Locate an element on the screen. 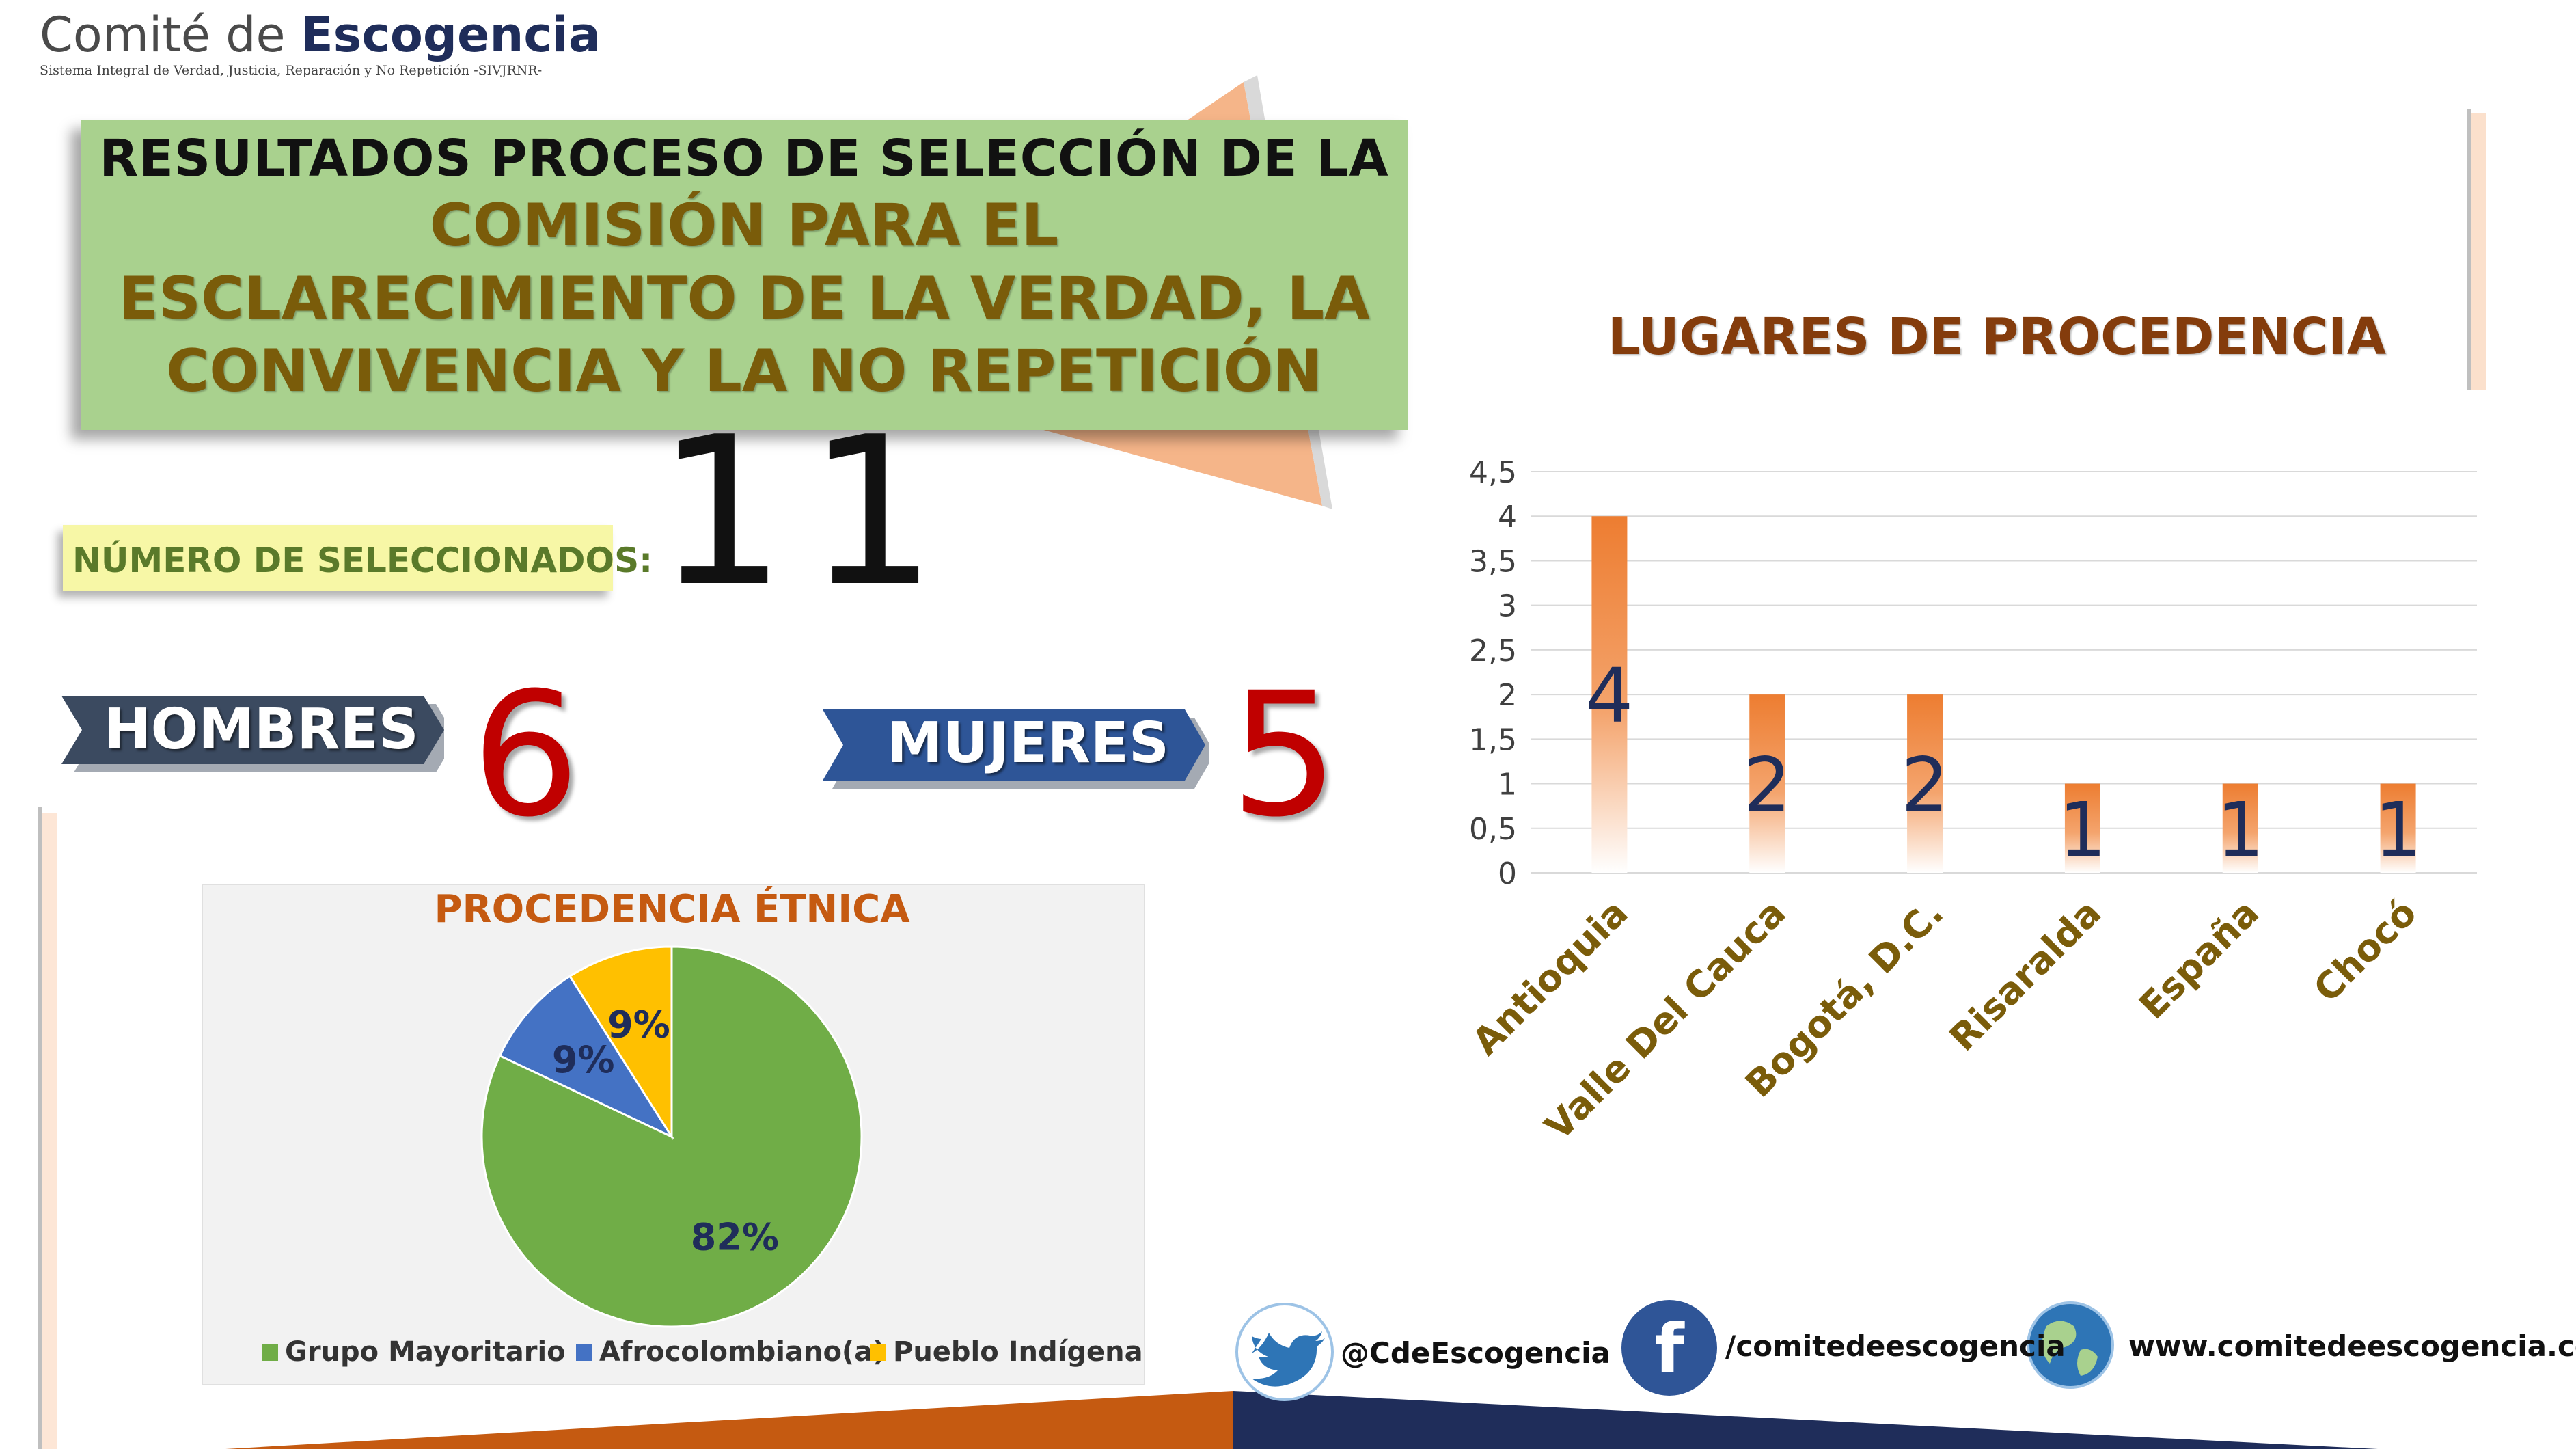 The height and width of the screenshot is (1449, 2576). mujeres-count: 5 is located at coordinates (1284, 754).